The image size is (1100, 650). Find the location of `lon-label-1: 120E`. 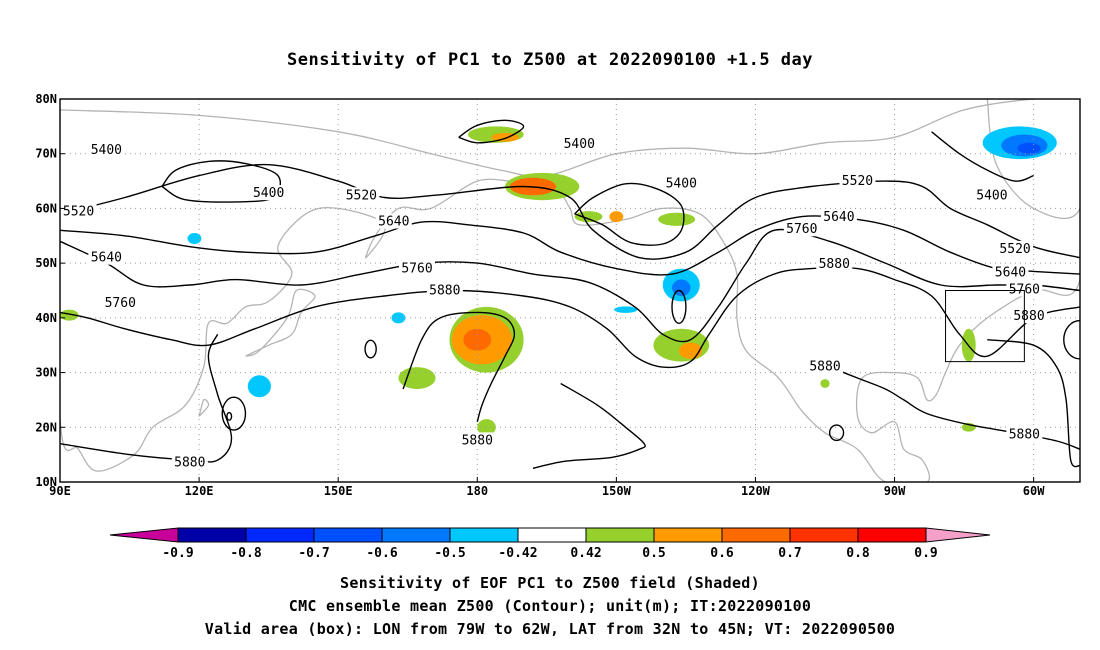

lon-label-1: 120E is located at coordinates (199, 491).